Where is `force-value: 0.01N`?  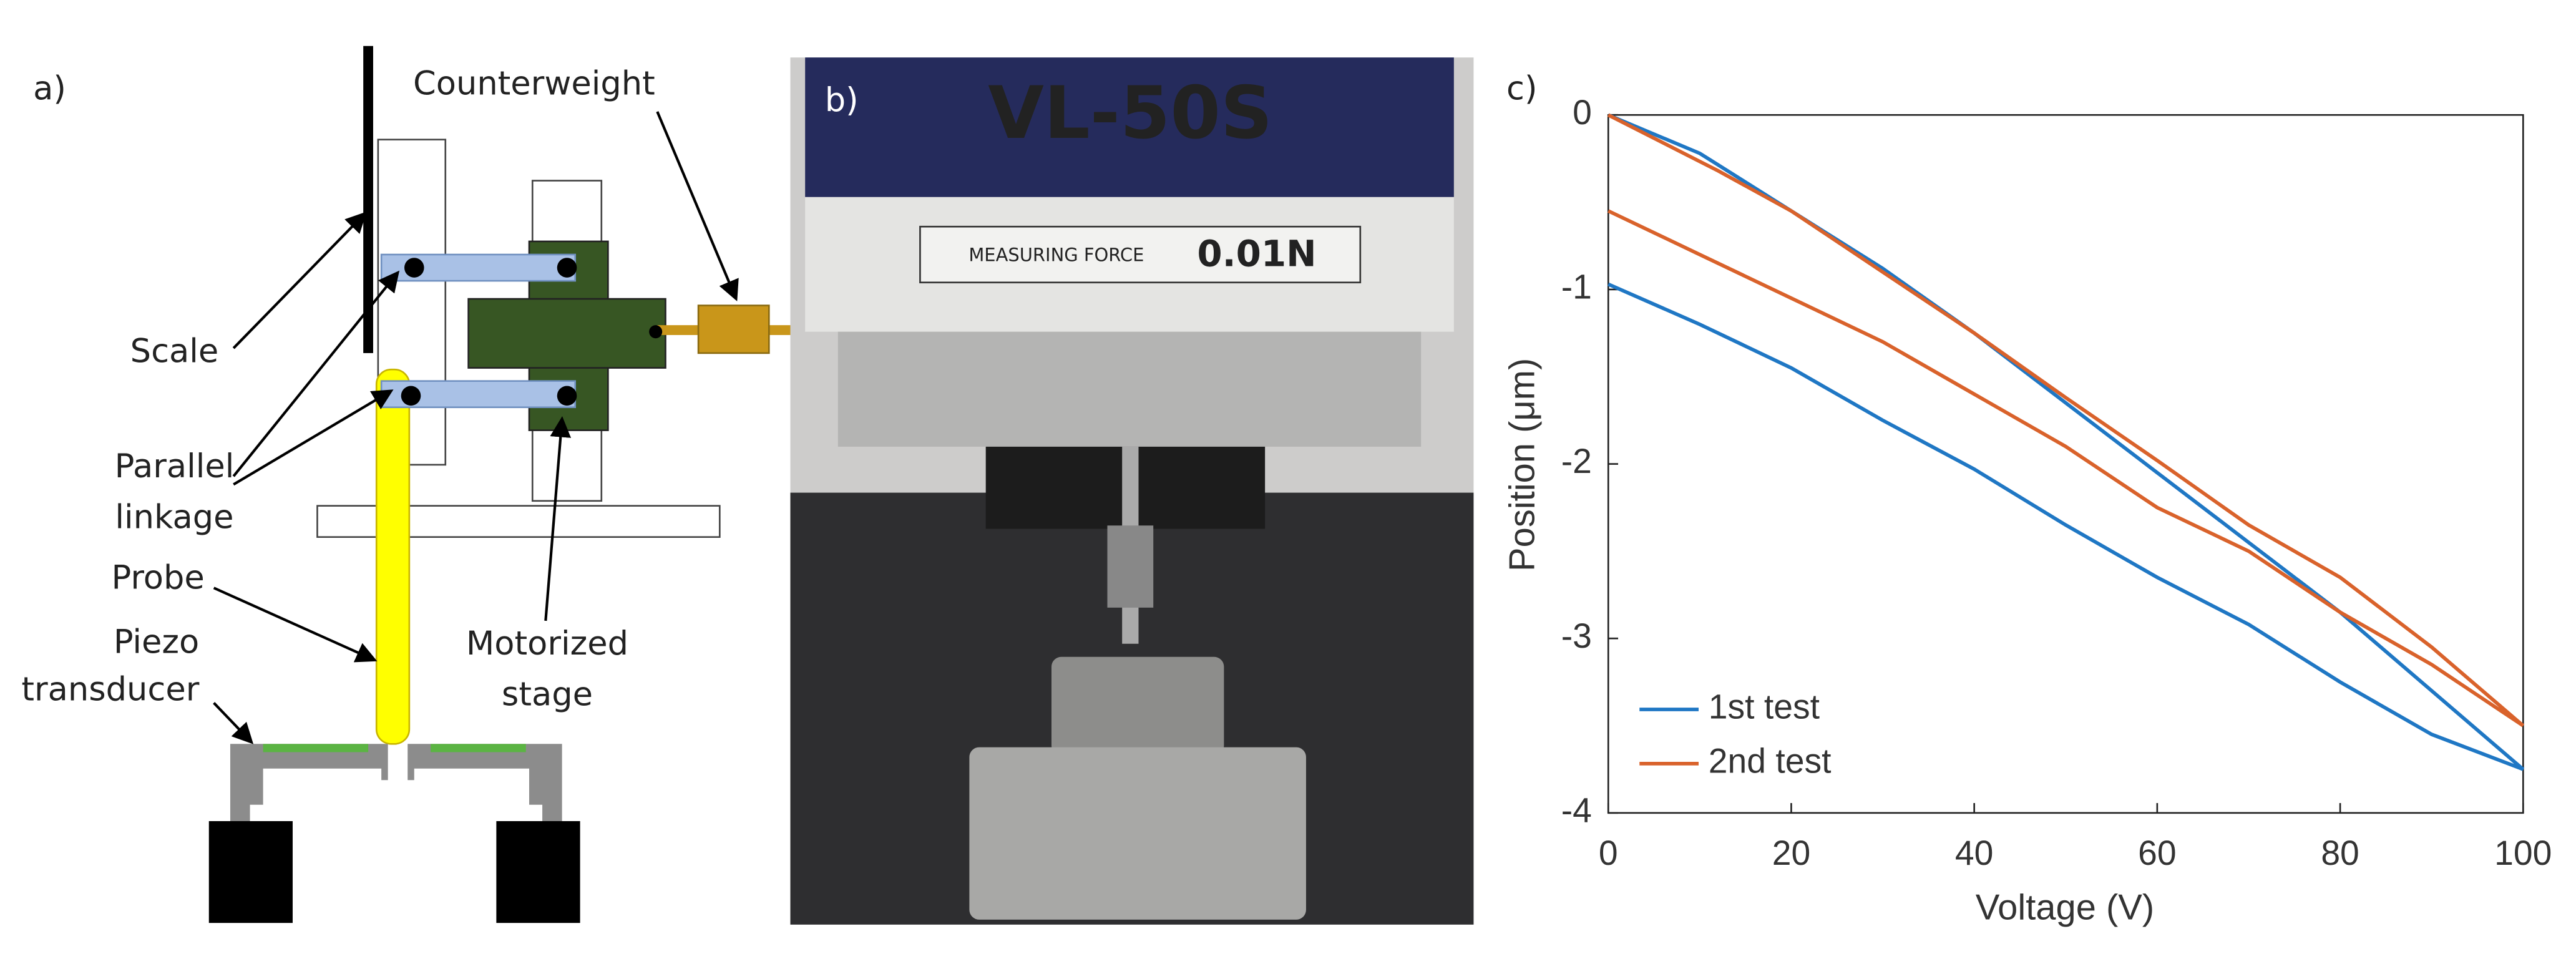 force-value: 0.01N is located at coordinates (1256, 254).